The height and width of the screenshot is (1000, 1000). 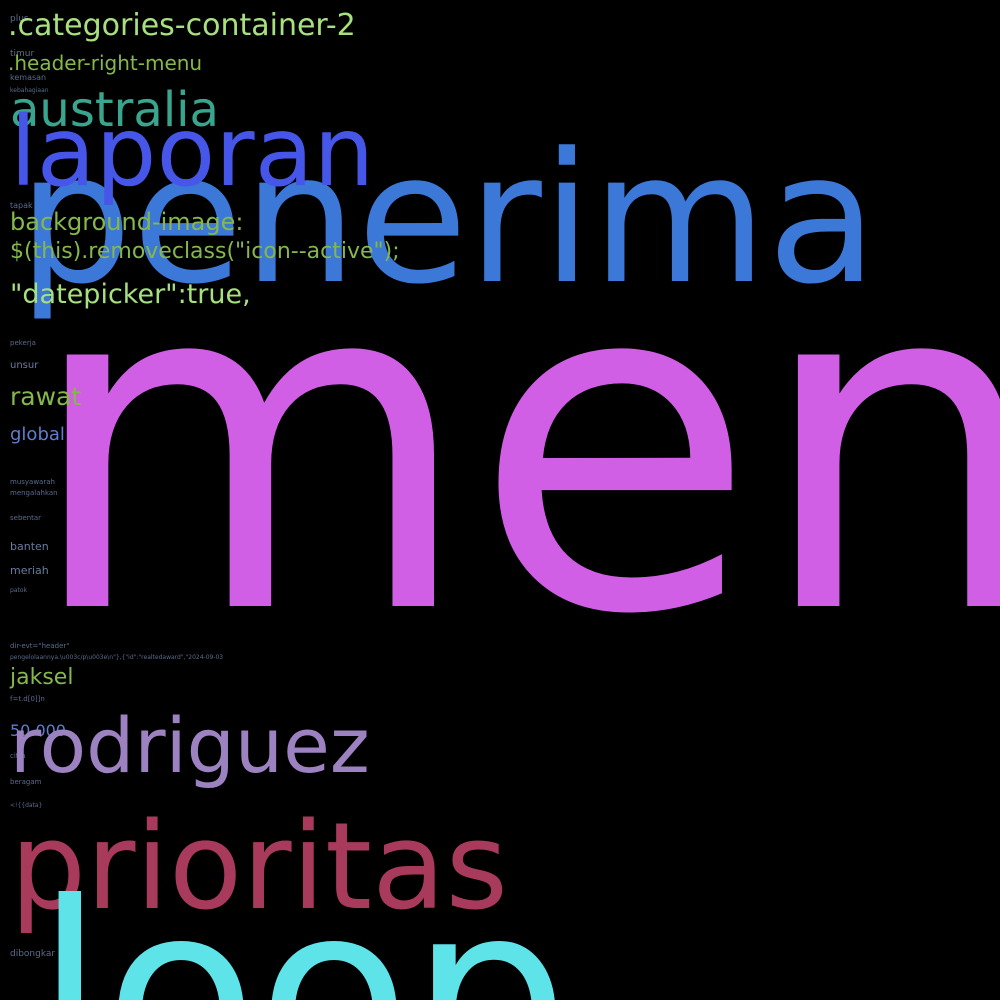 I want to click on word-mengalahkan: mengalahkan, so click(x=34, y=493).